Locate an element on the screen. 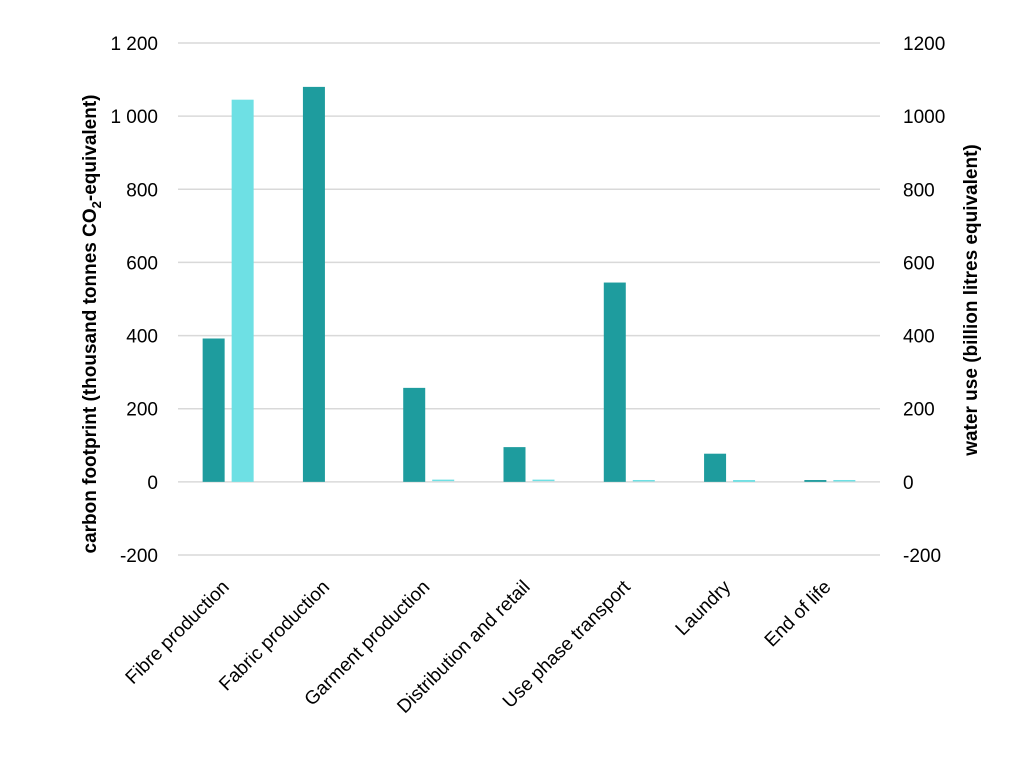 The image size is (1022, 763). left-tick-label: 800 is located at coordinates (142, 190).